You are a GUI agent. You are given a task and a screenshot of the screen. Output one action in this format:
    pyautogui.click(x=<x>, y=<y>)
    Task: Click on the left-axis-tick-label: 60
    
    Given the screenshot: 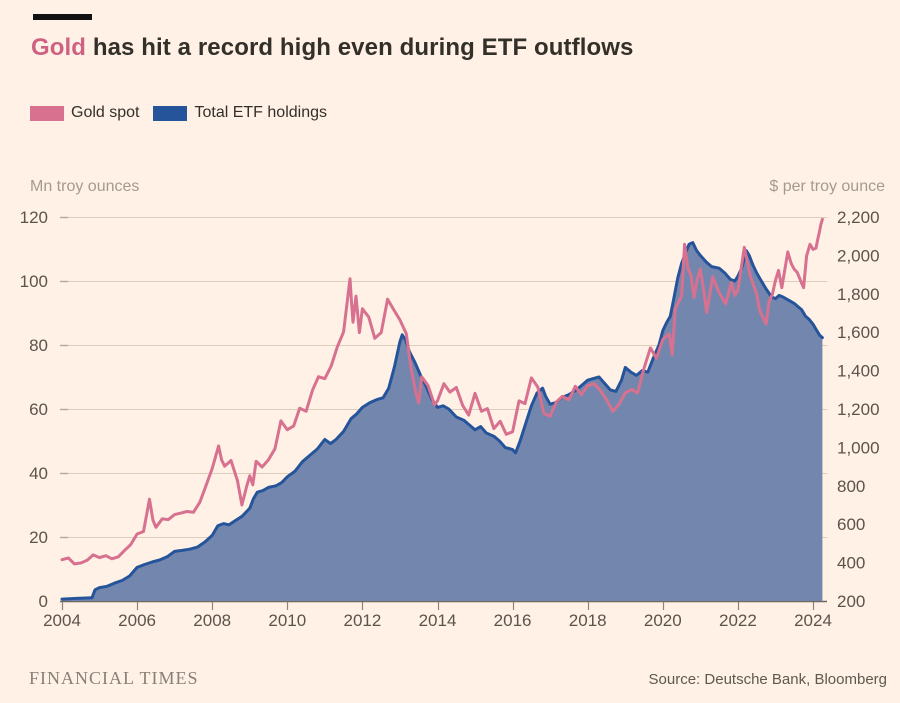 What is the action you would take?
    pyautogui.click(x=38, y=409)
    